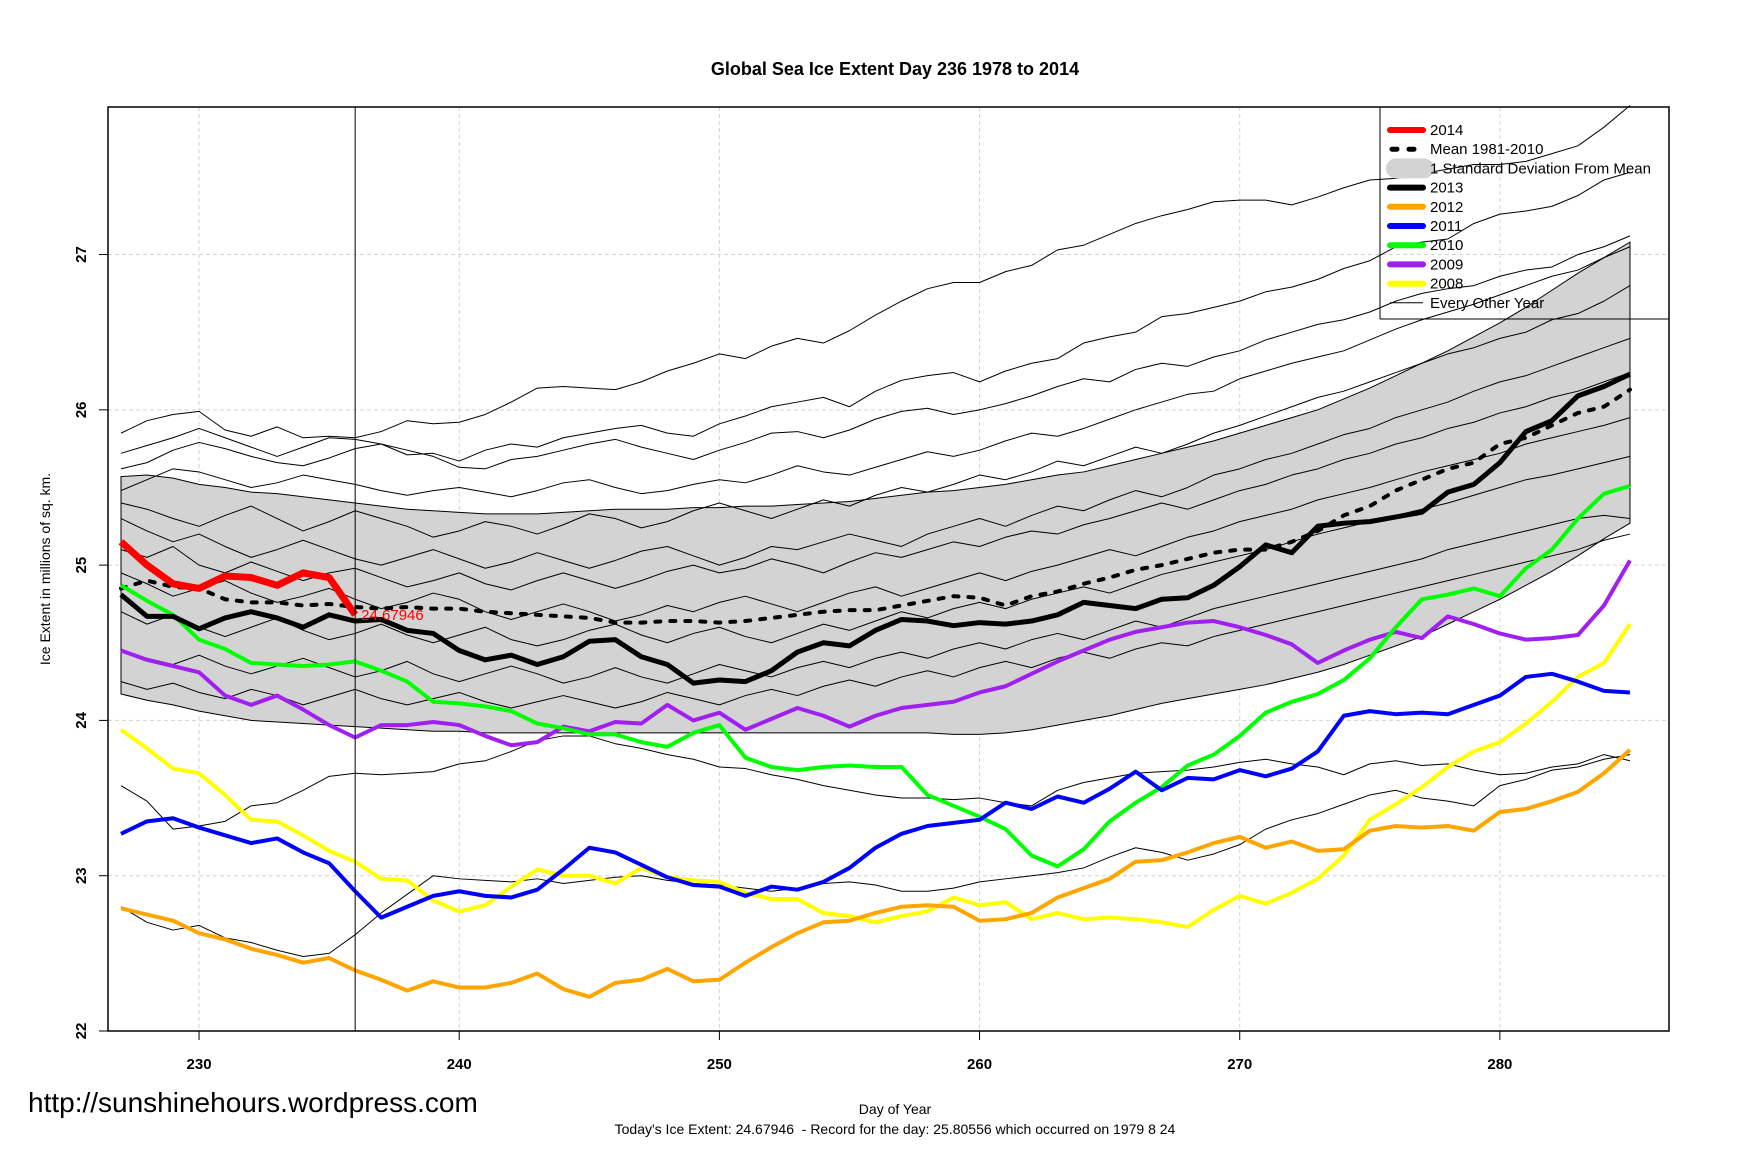  Describe the element at coordinates (1486, 149) in the screenshot. I see `legend-label: Mean 1981-2010` at that location.